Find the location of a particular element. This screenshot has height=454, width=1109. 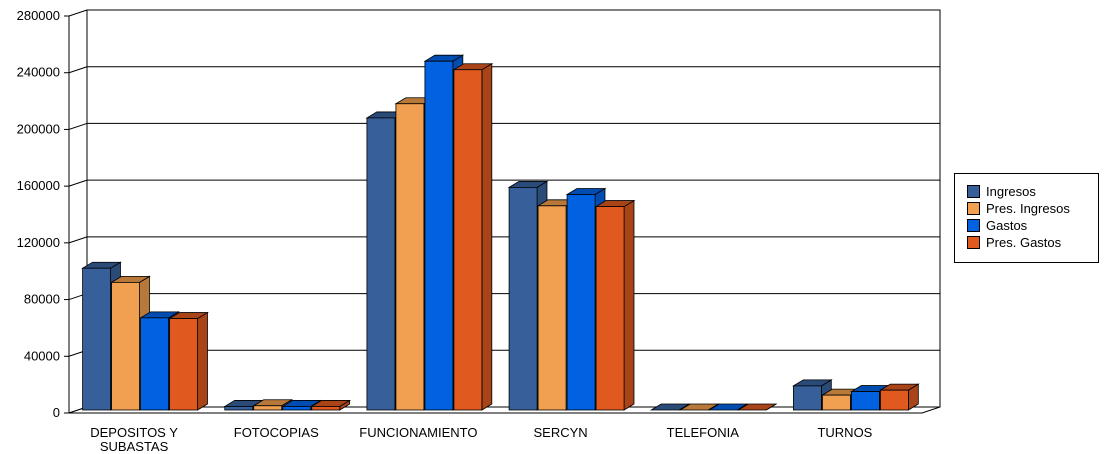

legend-label: Pres. Gastos is located at coordinates (1024, 242).